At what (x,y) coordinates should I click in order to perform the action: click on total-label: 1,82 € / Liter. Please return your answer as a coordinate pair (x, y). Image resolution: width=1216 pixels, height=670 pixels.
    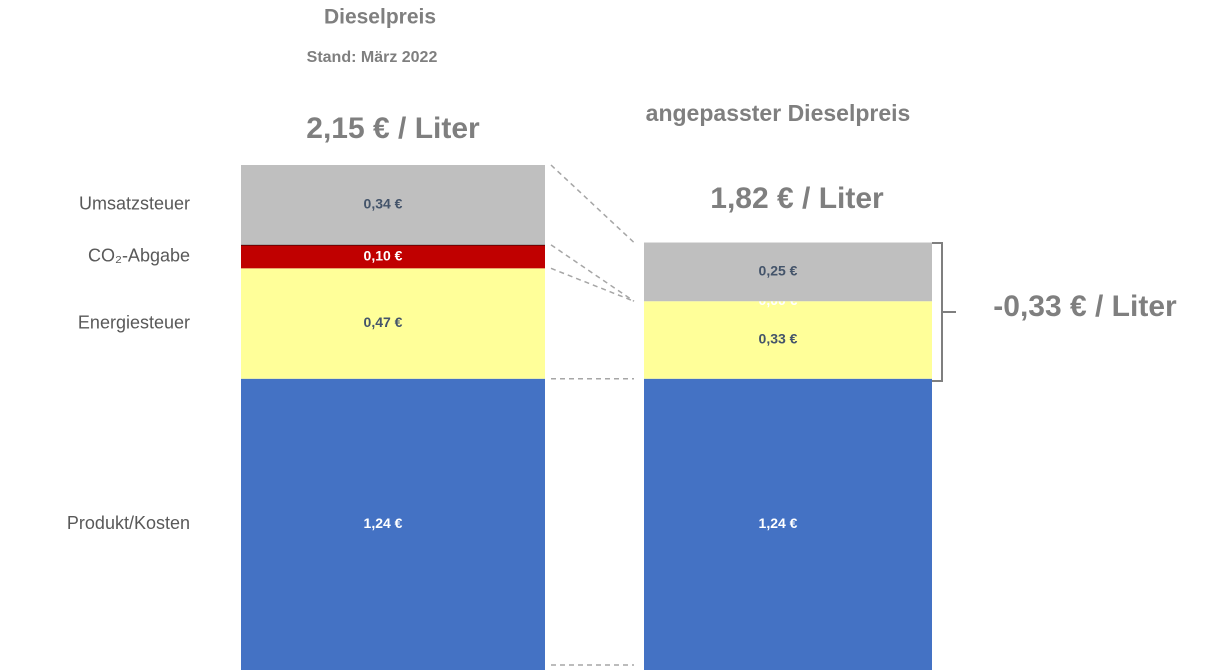
    Looking at the image, I should click on (797, 198).